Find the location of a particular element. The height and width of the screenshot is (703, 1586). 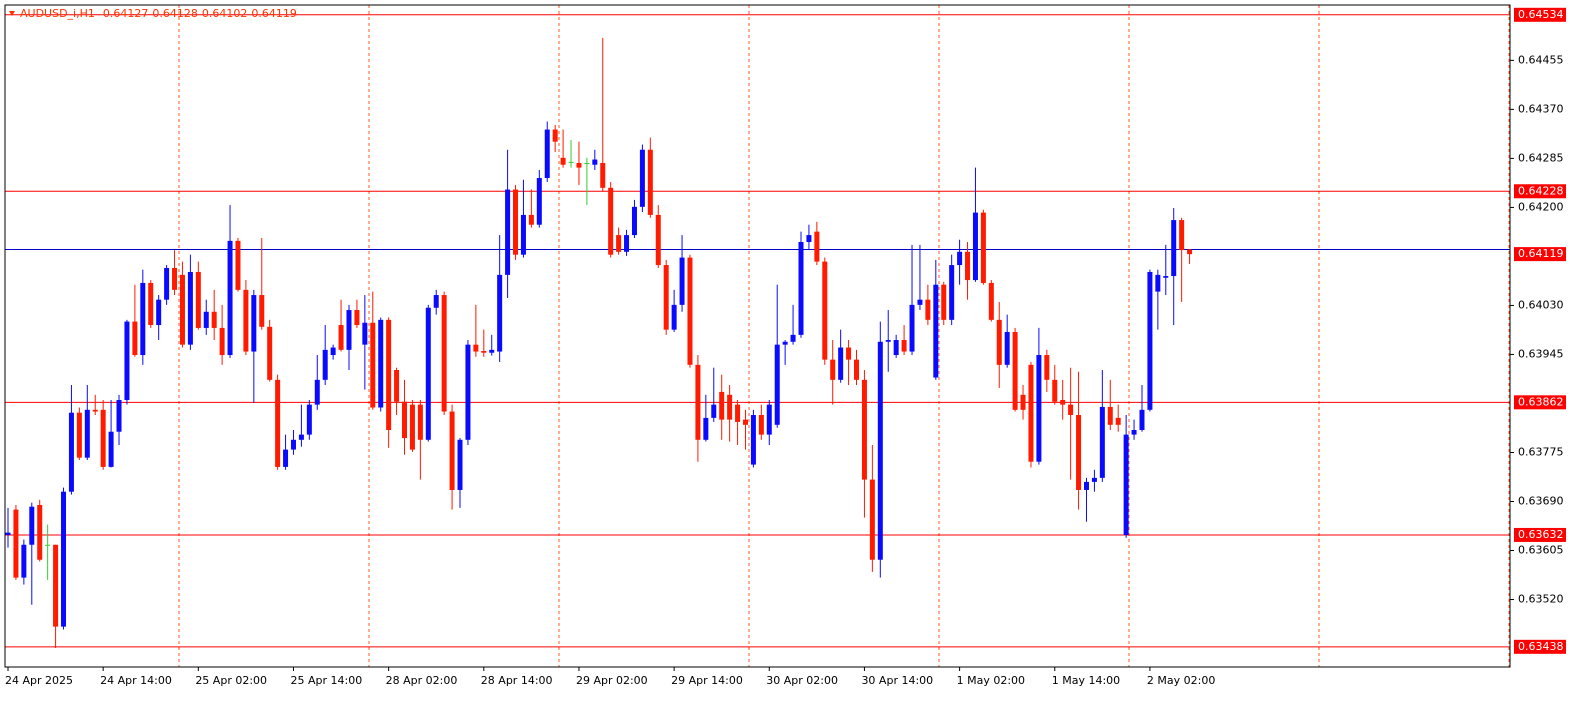

level-label: 0.63438 is located at coordinates (1541, 646).